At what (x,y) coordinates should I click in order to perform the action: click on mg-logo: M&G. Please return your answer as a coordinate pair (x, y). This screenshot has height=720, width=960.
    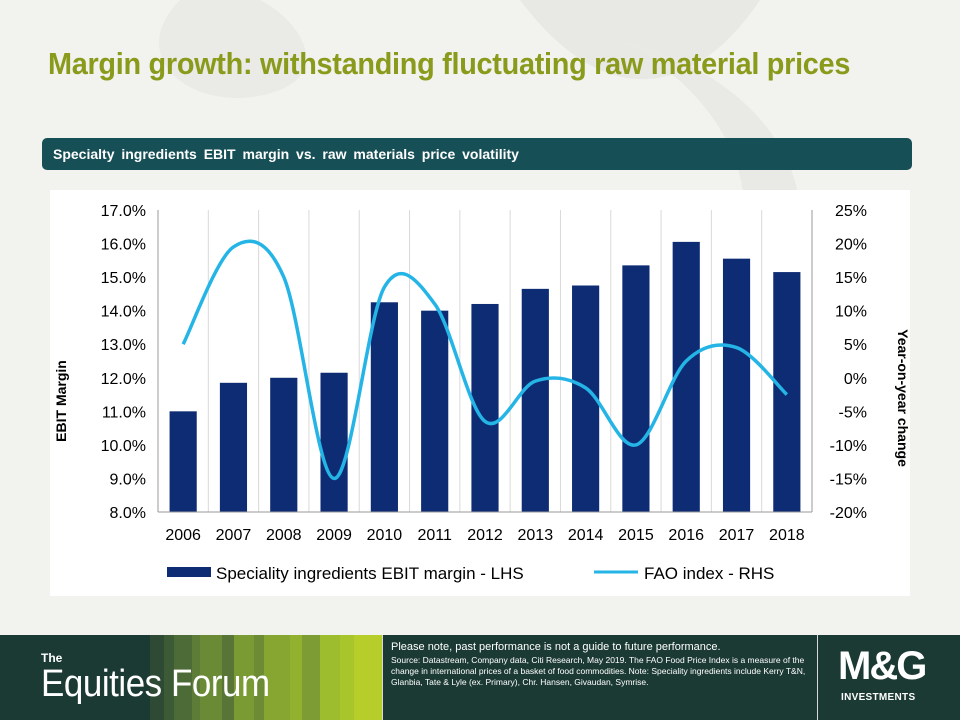
    Looking at the image, I should click on (882, 666).